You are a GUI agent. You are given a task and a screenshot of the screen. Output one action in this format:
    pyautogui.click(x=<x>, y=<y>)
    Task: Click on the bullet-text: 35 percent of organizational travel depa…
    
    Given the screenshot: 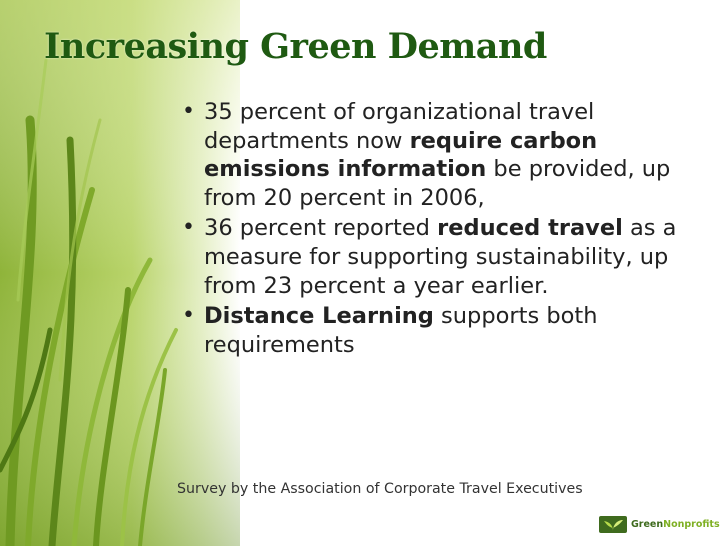 What is the action you would take?
    pyautogui.click(x=399, y=126)
    